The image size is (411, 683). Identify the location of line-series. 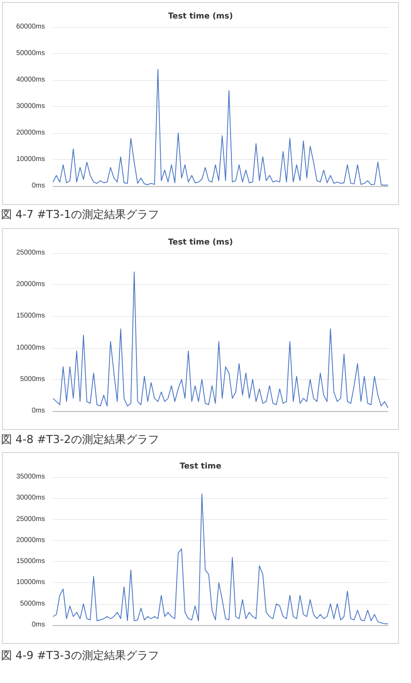
(220, 127).